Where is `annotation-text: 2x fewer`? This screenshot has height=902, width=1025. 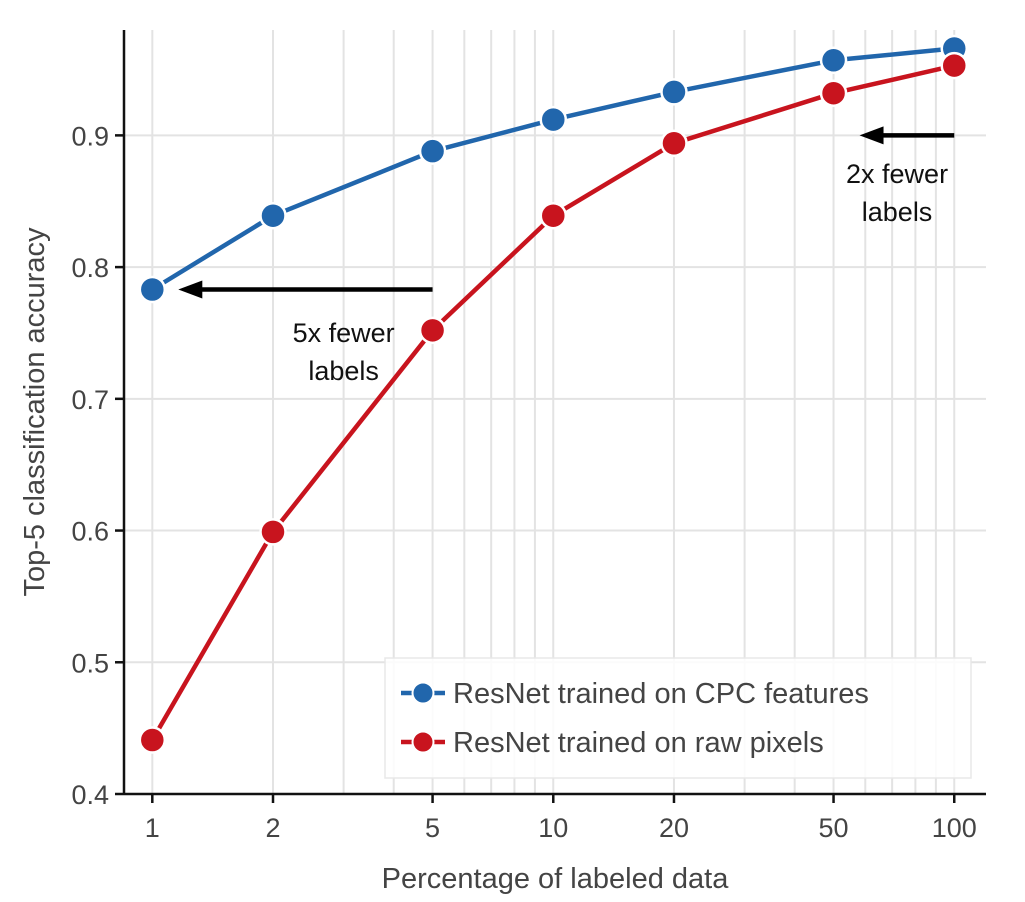 annotation-text: 2x fewer is located at coordinates (897, 174).